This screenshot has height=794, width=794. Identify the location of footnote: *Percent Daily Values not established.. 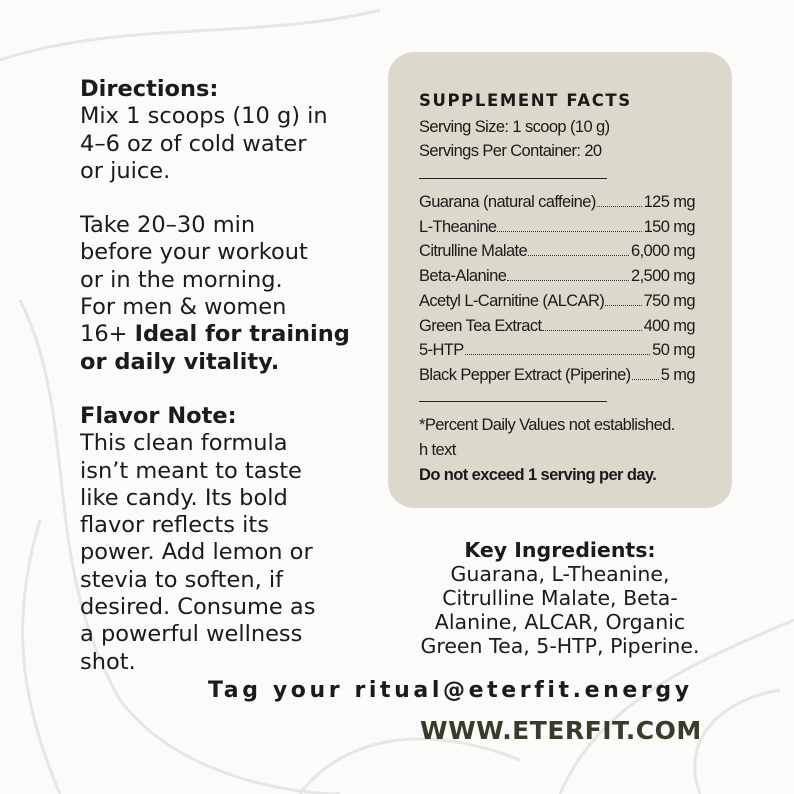
(547, 425).